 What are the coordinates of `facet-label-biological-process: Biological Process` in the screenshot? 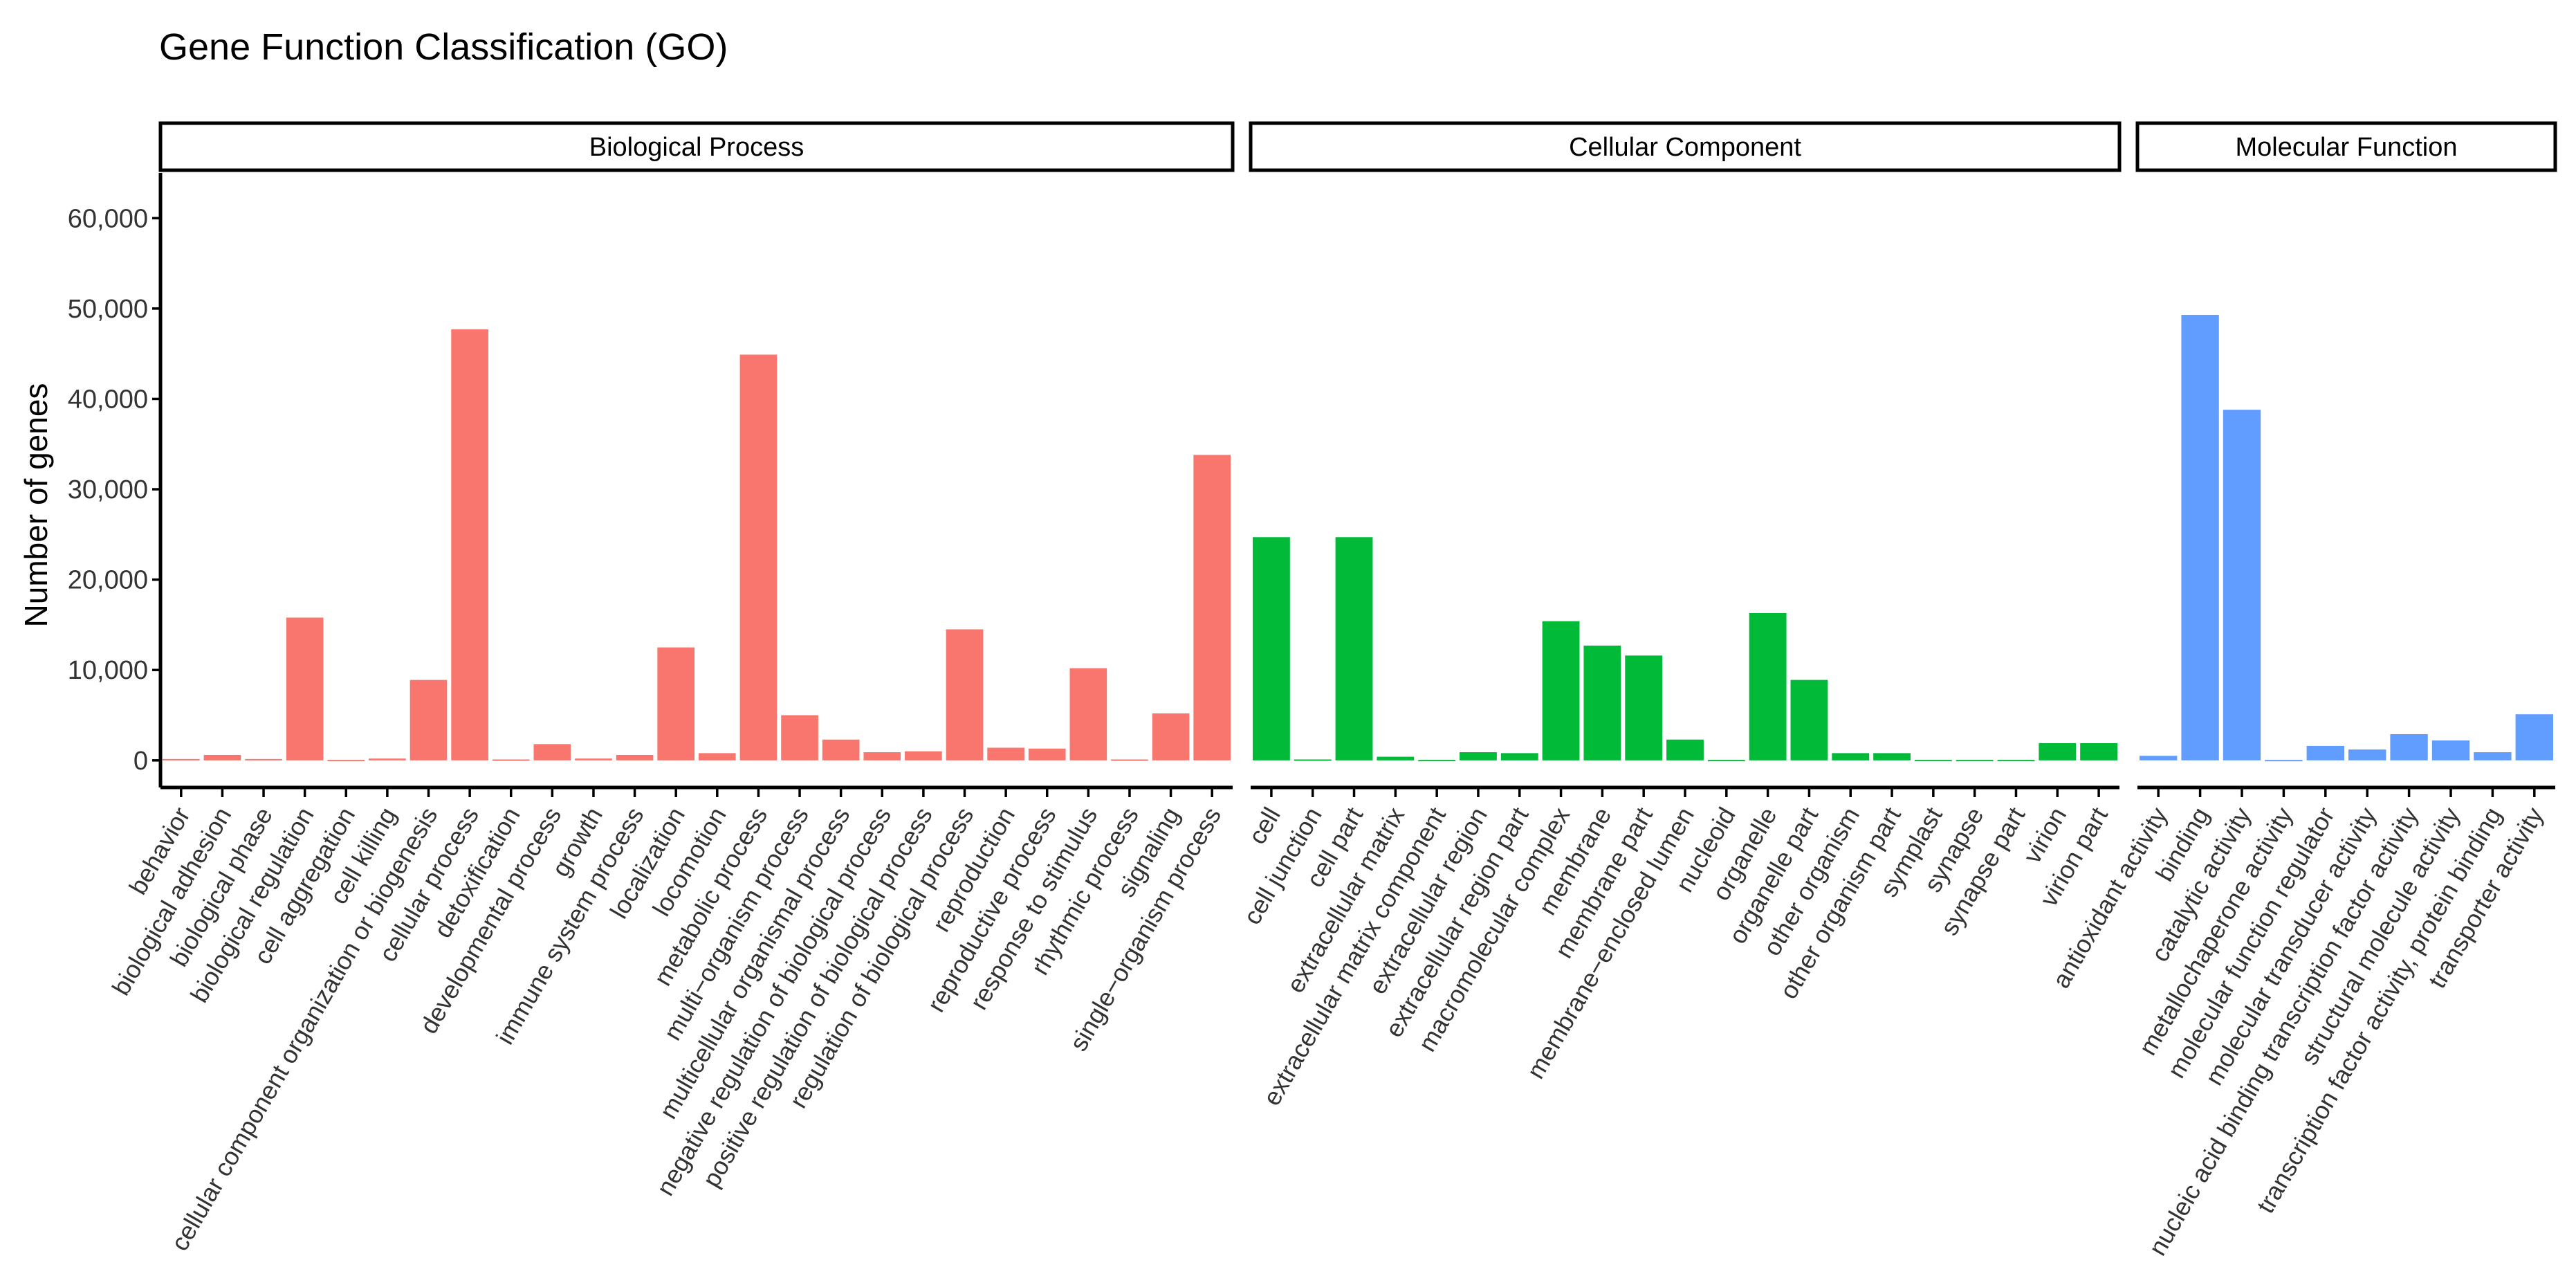 It's located at (696, 147).